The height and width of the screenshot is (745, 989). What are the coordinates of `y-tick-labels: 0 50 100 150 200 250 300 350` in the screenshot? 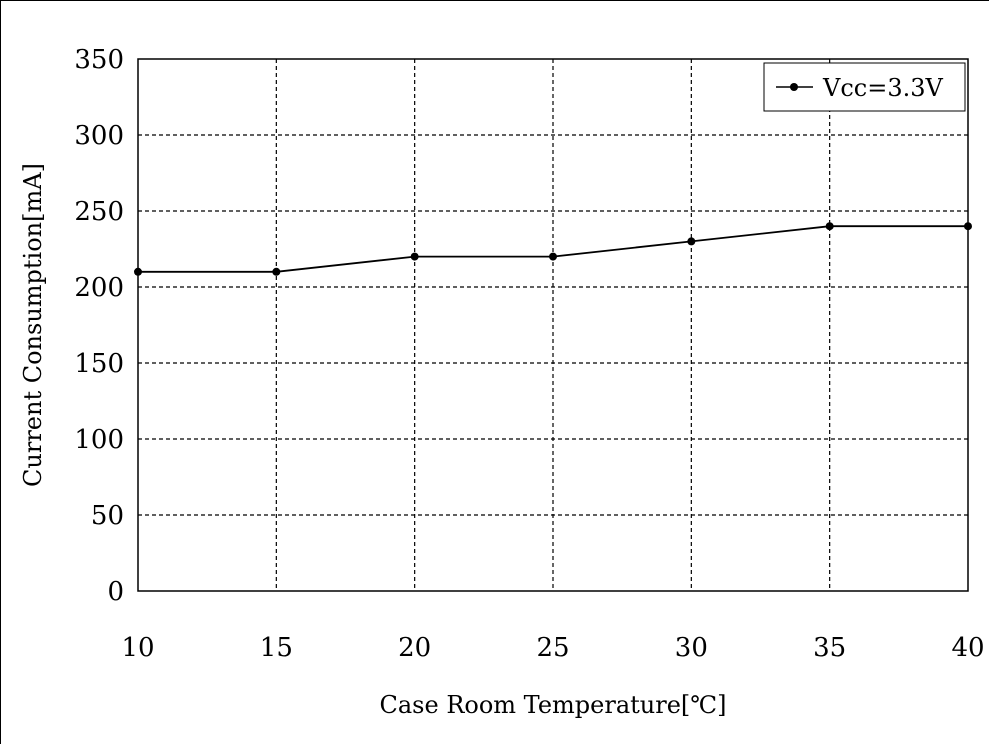 It's located at (99, 326).